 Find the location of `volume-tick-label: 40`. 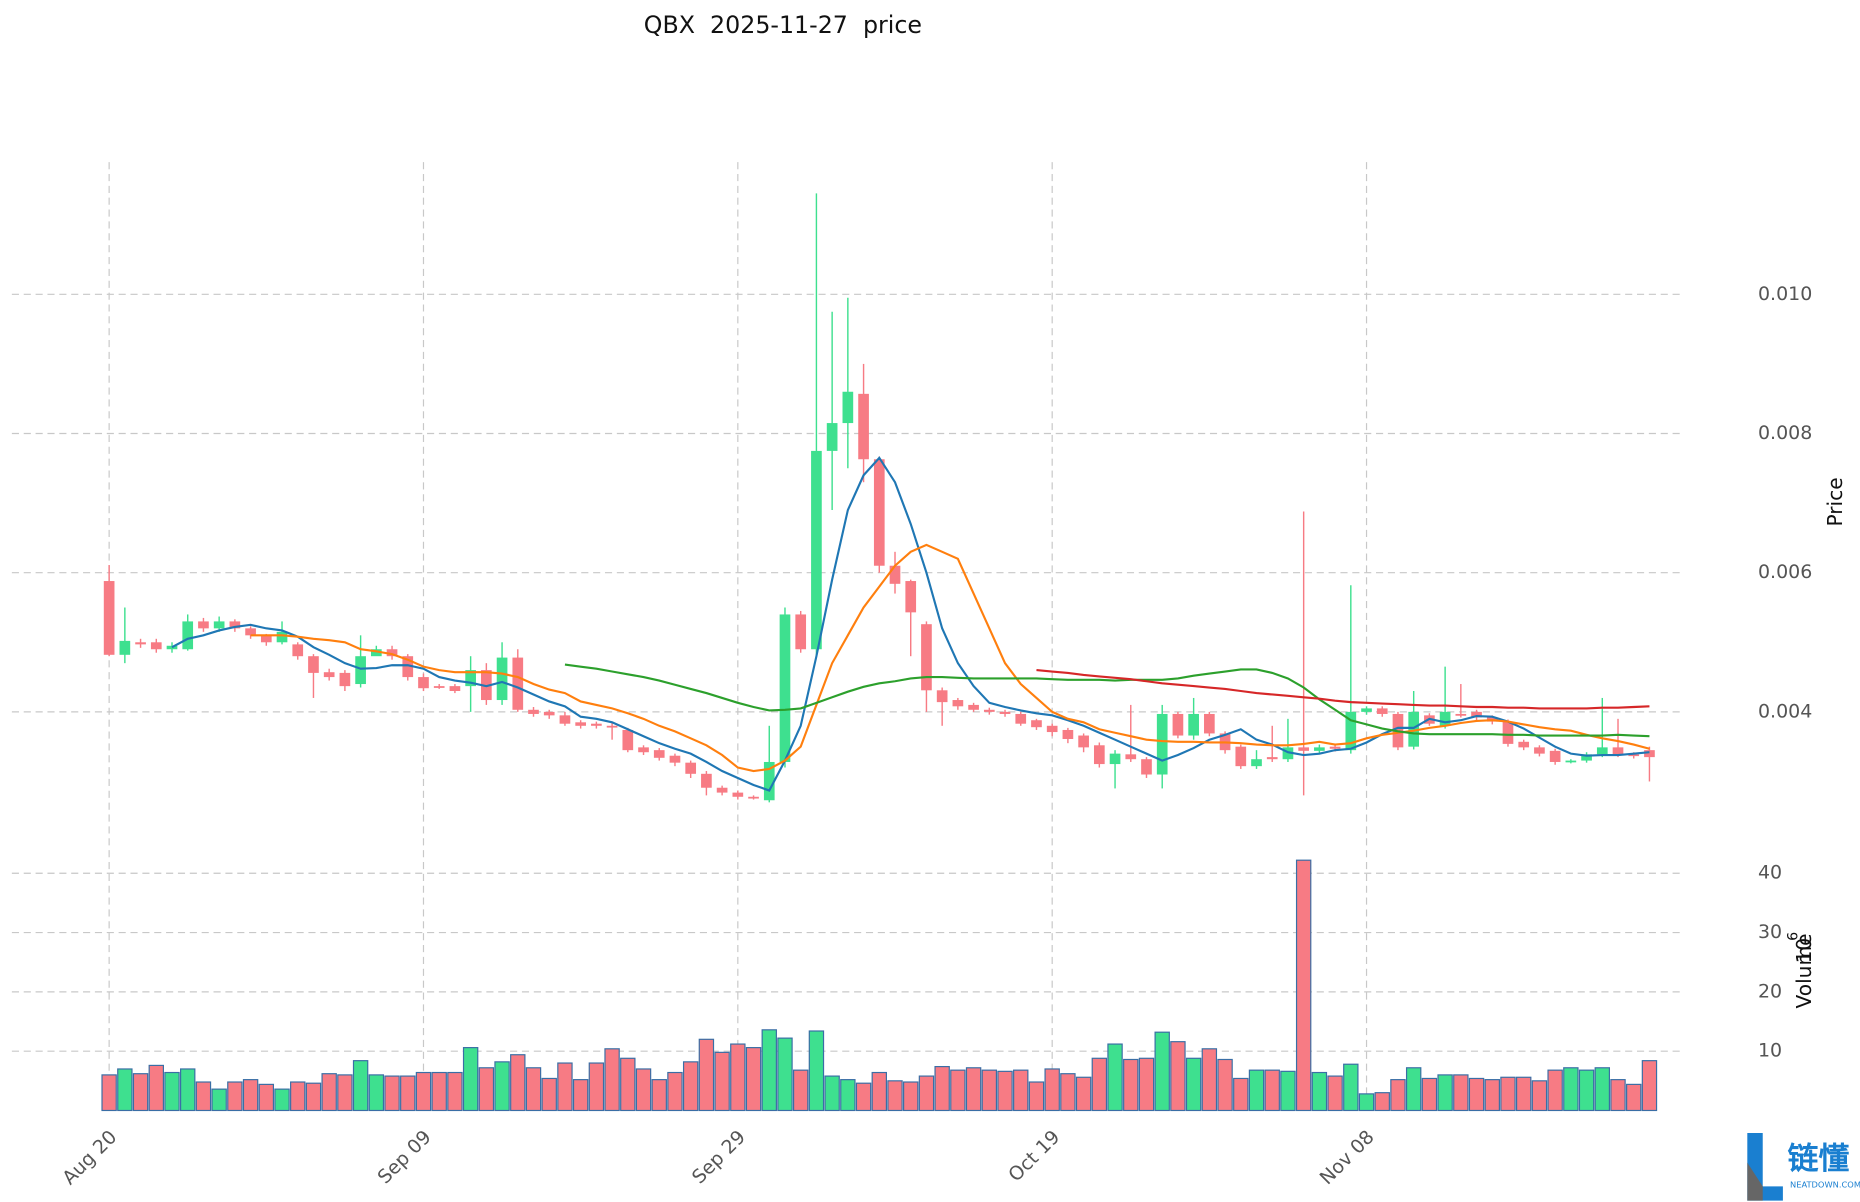

volume-tick-label: 40 is located at coordinates (1770, 873).